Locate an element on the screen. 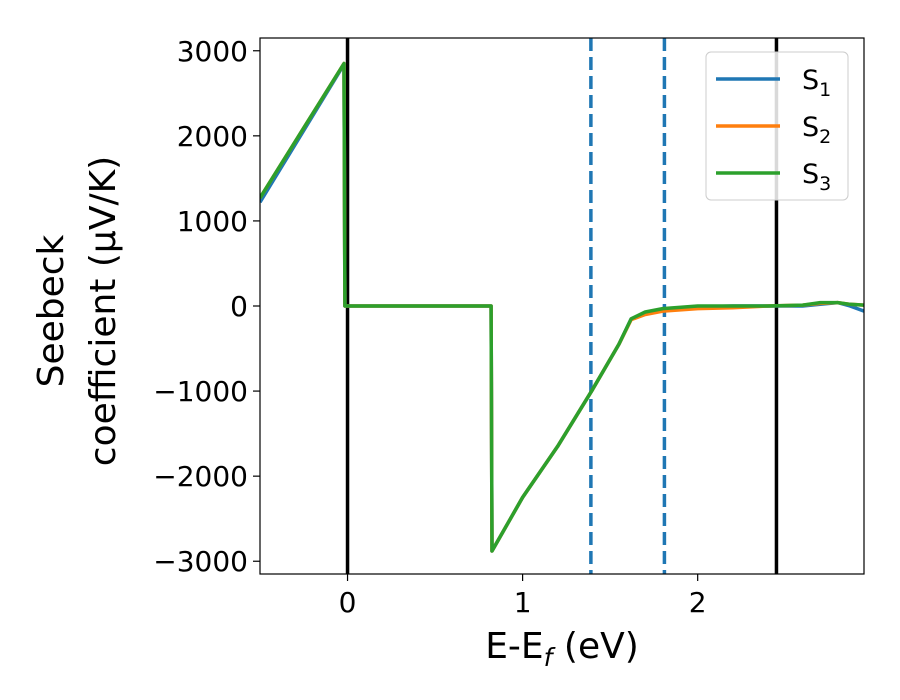  legend-label-3: S3 is located at coordinates (816, 177).